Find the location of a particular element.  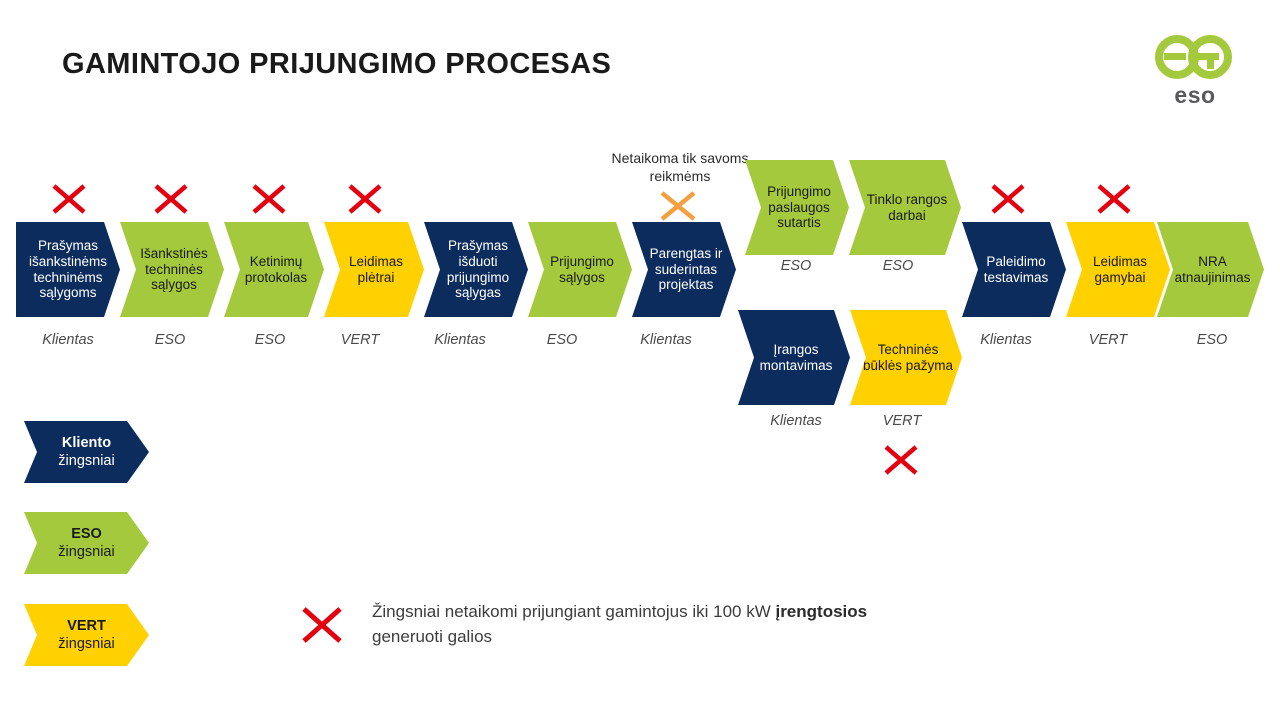

step-label: Ketinimų protokolas is located at coordinates (276, 269).